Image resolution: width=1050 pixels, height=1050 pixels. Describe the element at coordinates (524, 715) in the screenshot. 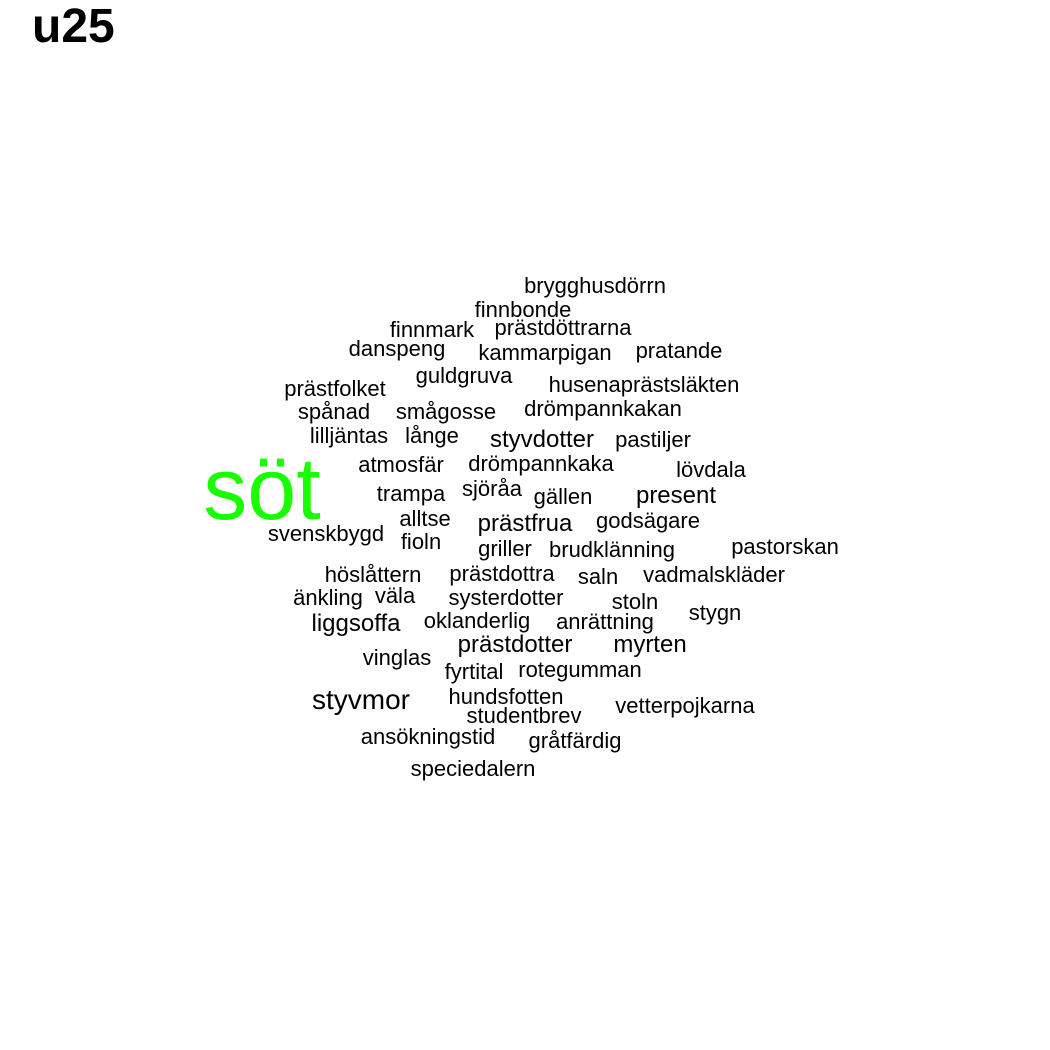

I see `word-studentbrev: studentbrev` at that location.